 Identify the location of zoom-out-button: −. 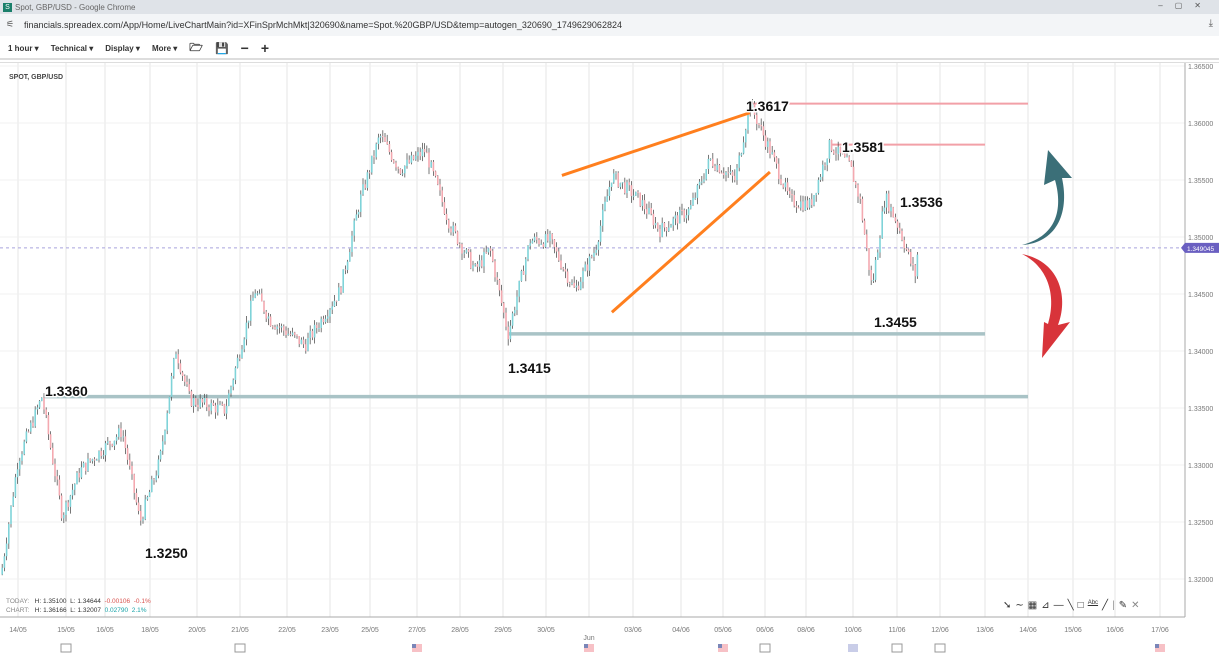
(244, 48).